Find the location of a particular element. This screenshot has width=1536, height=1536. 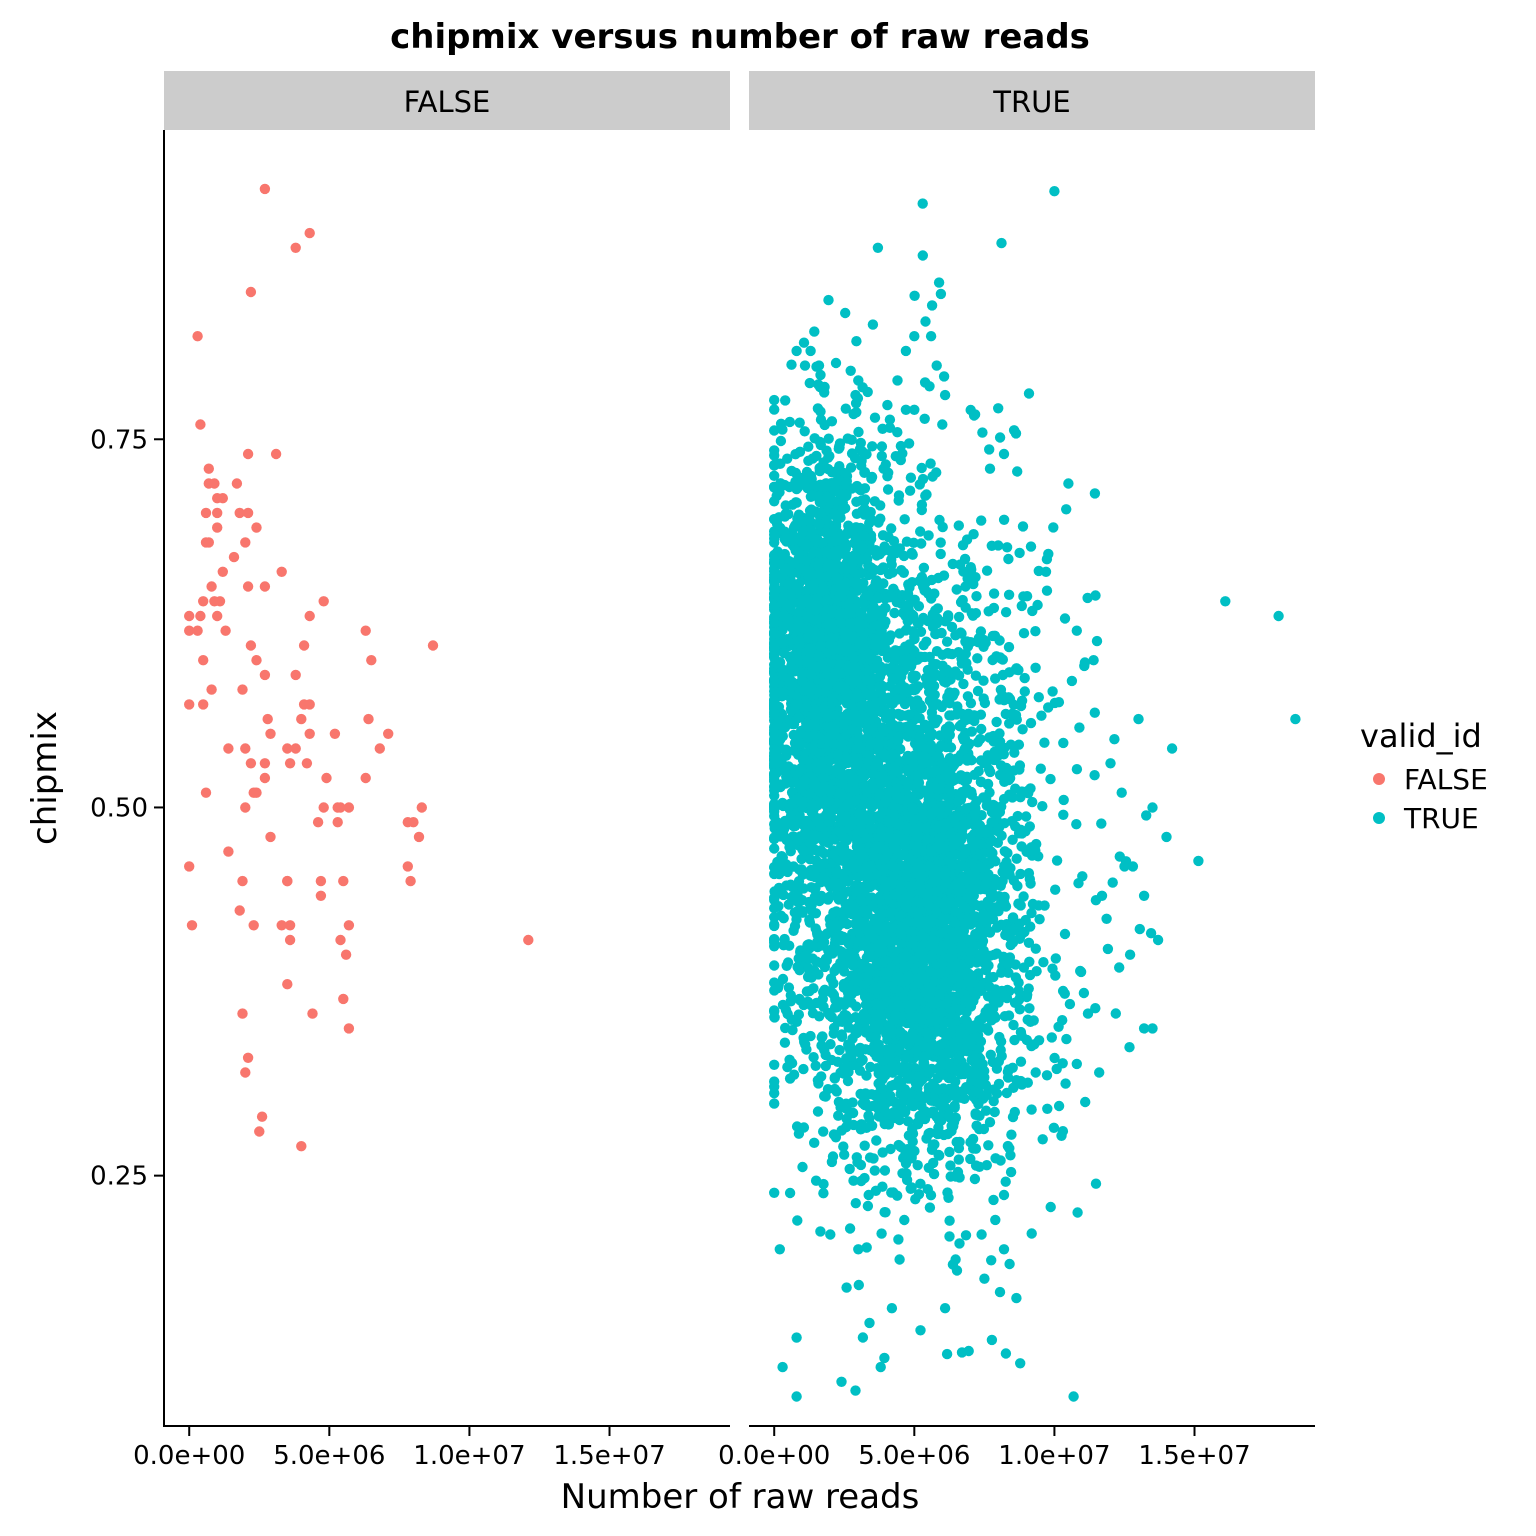

x-tick-label: 1.5e+07 is located at coordinates (609, 1456).